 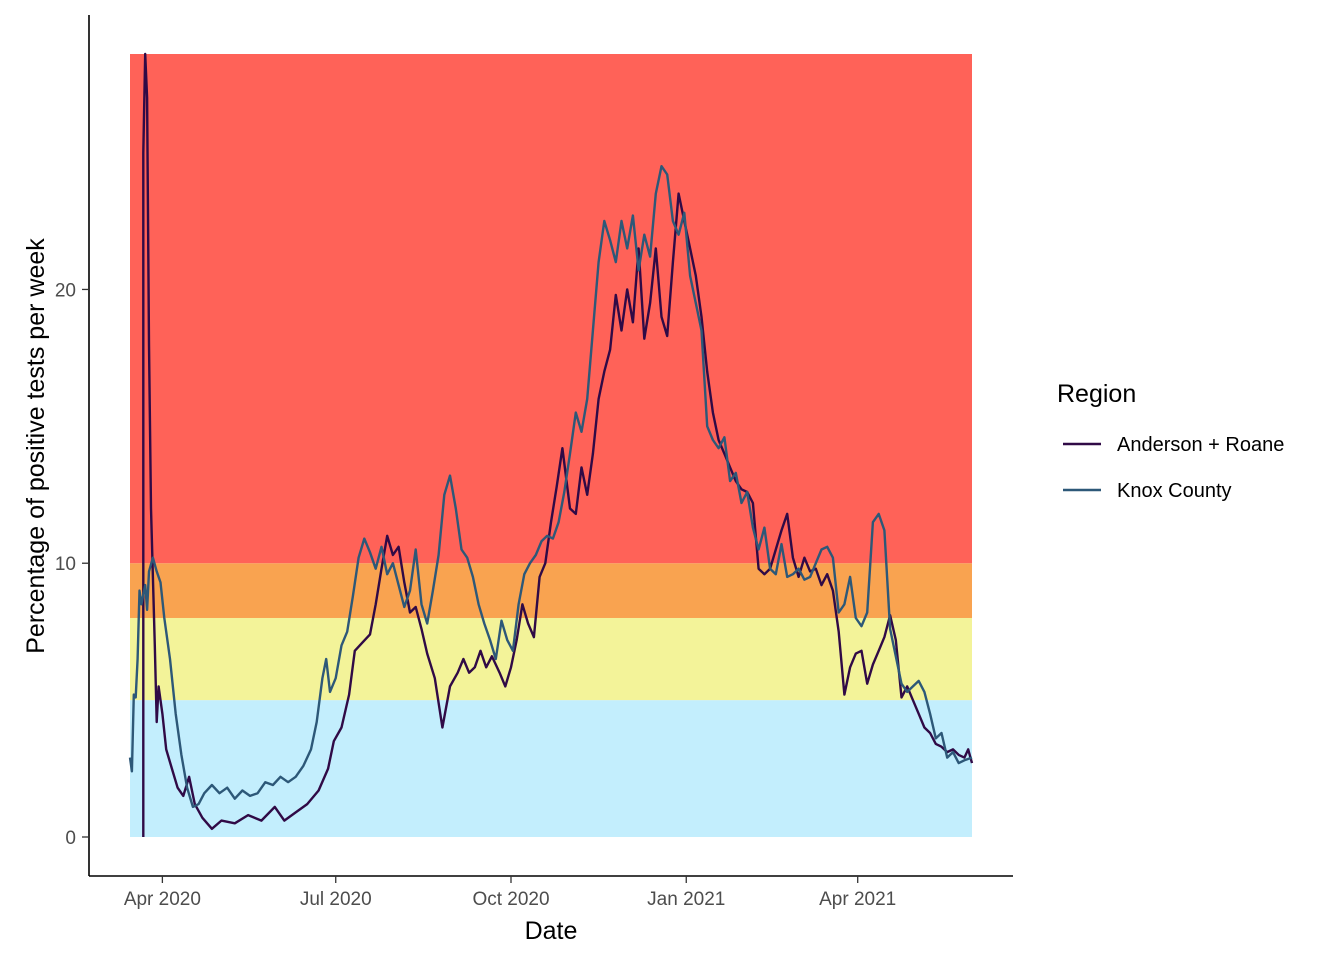 What do you see at coordinates (1174, 491) in the screenshot?
I see `legend-label-1: Knox County` at bounding box center [1174, 491].